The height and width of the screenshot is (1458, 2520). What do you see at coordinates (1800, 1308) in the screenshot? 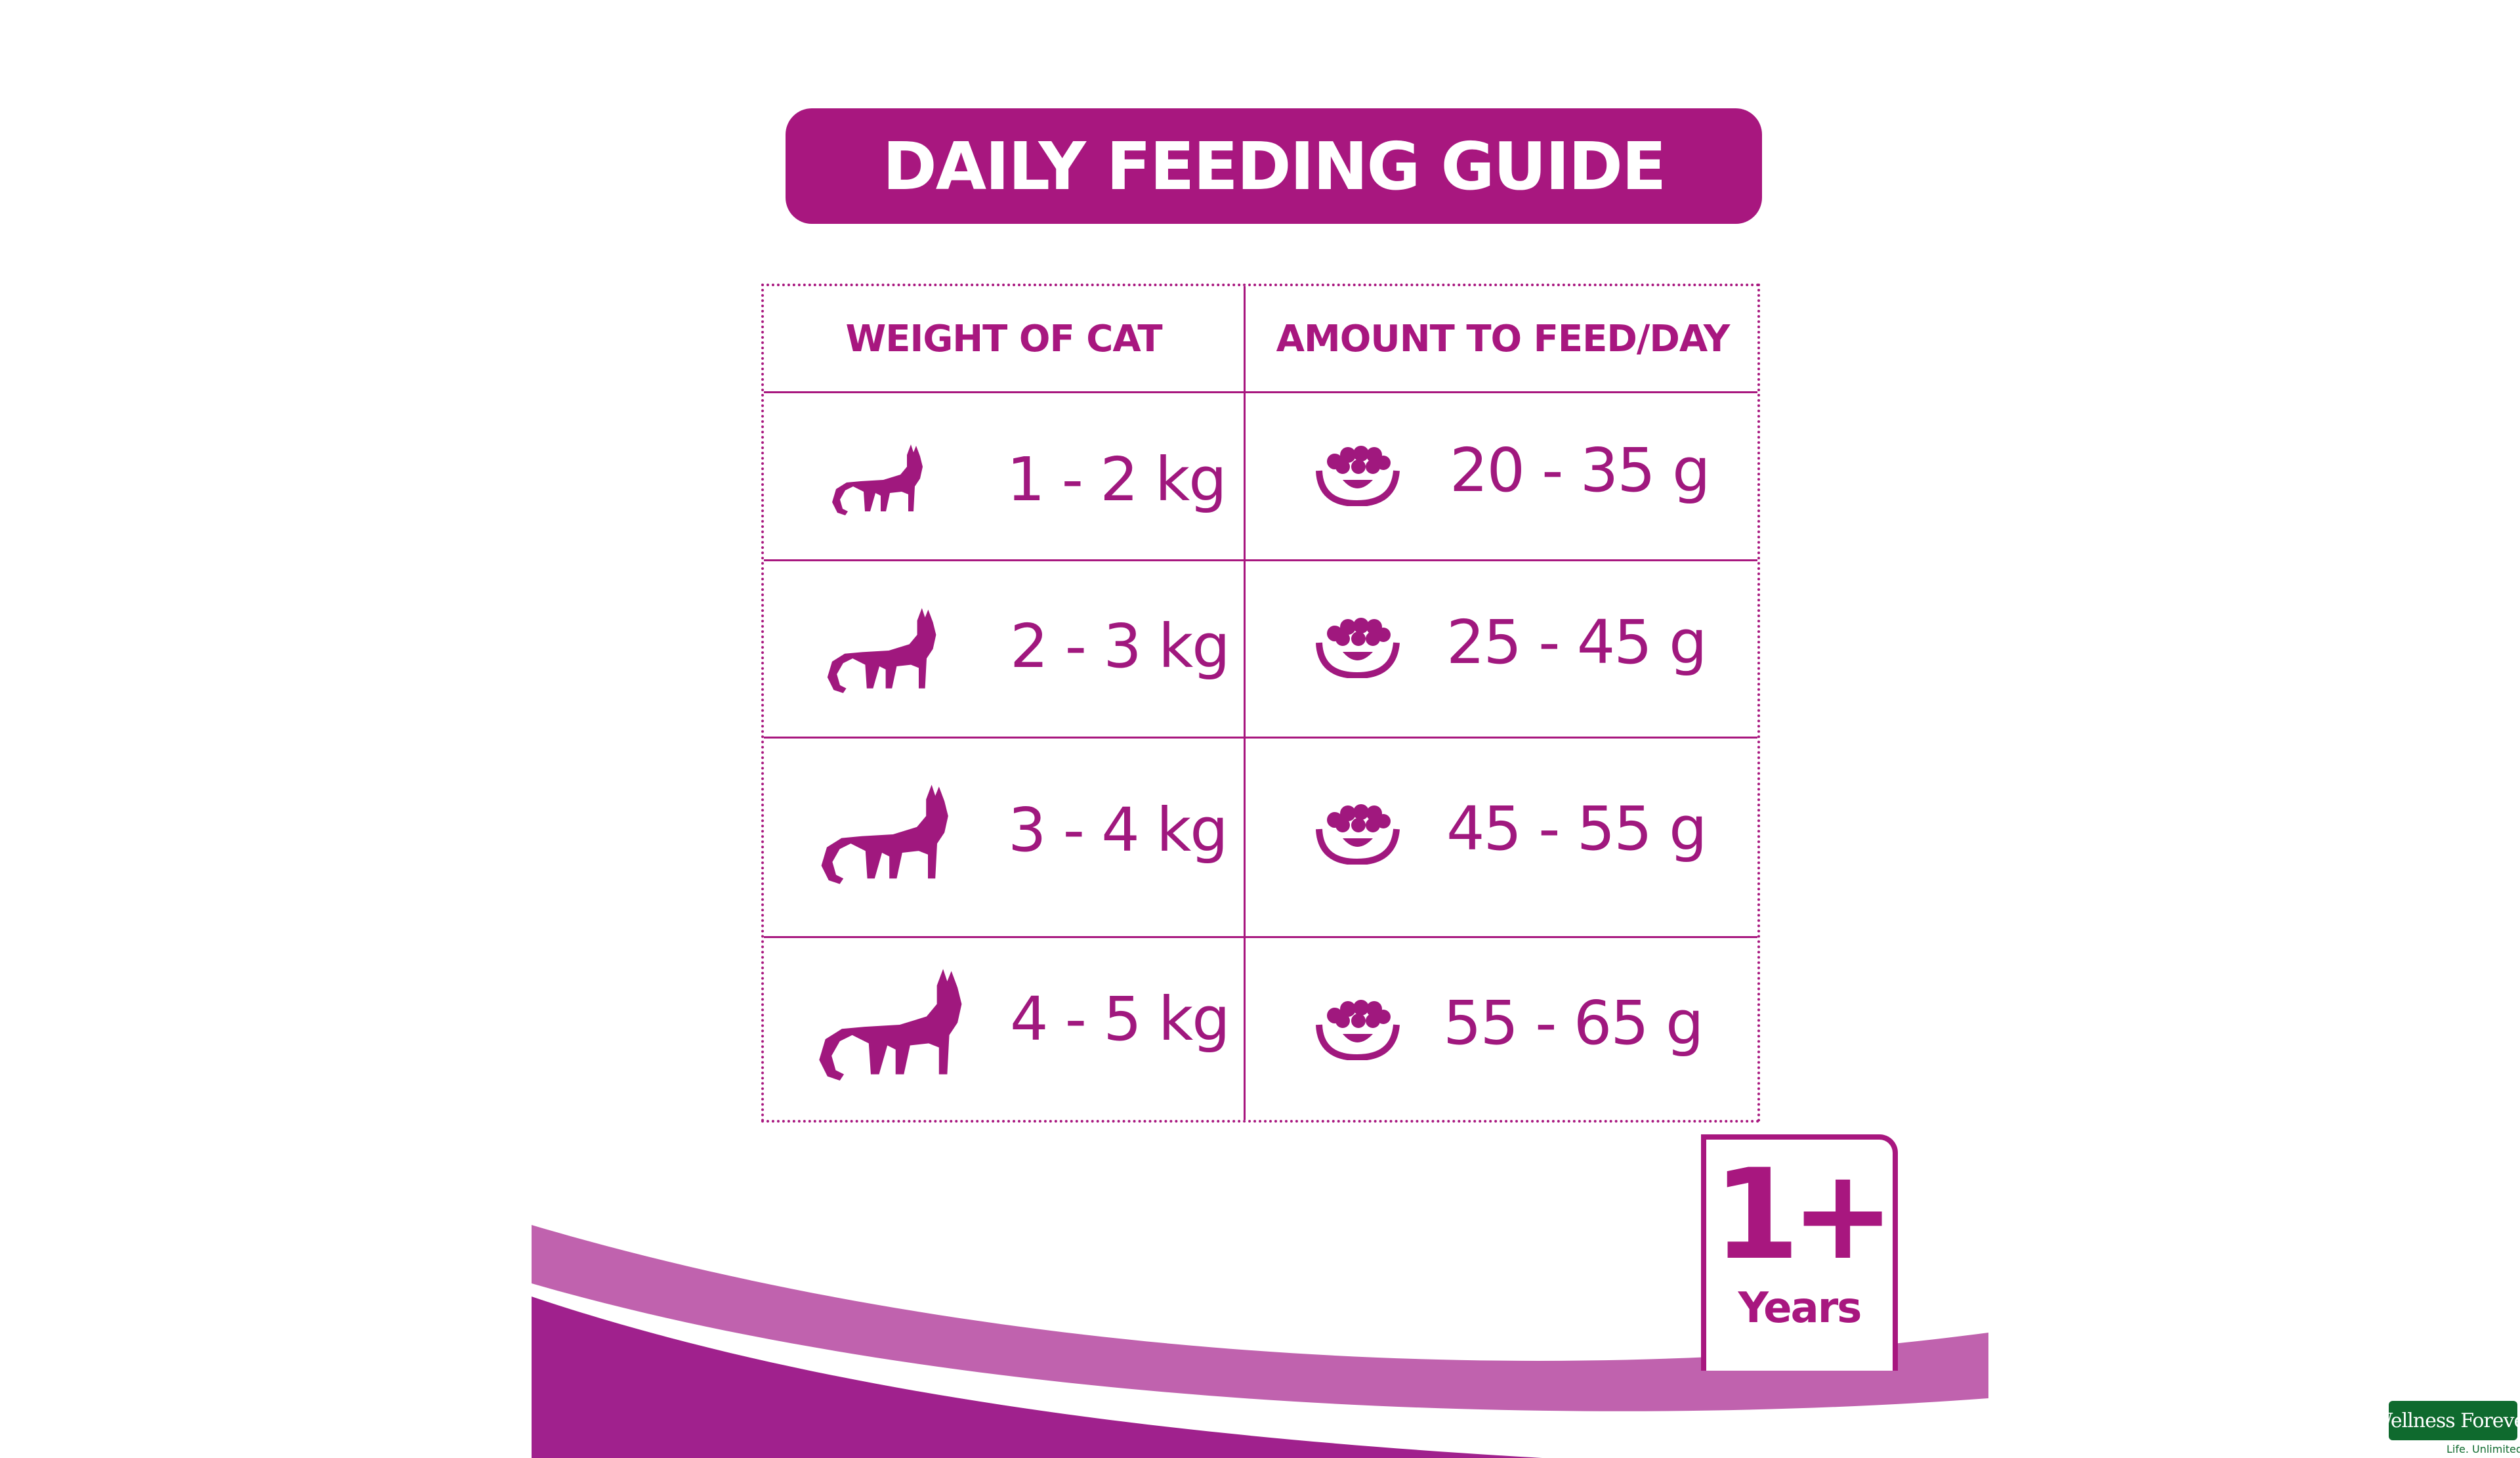
I see `age-badge-label: Years` at bounding box center [1800, 1308].